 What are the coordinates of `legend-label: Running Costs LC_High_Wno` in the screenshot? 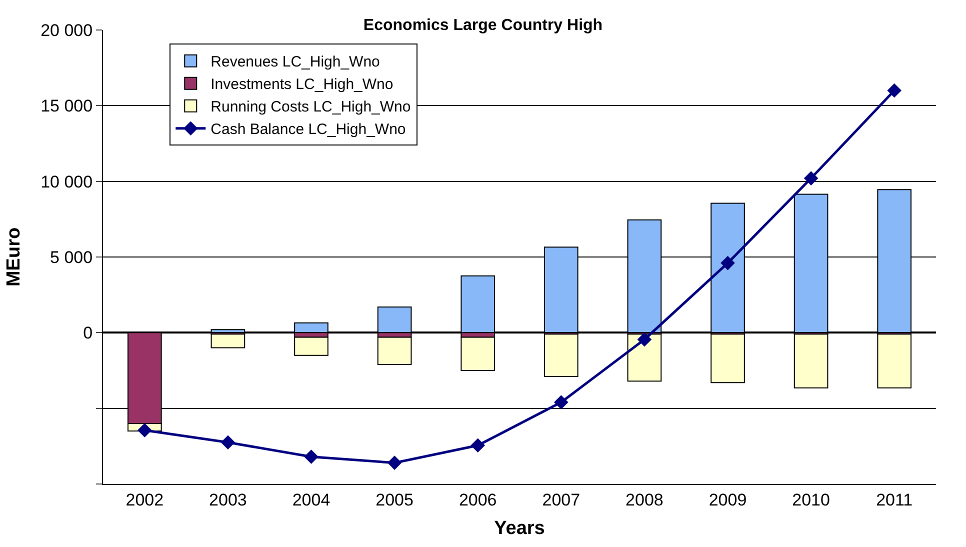 It's located at (310, 107).